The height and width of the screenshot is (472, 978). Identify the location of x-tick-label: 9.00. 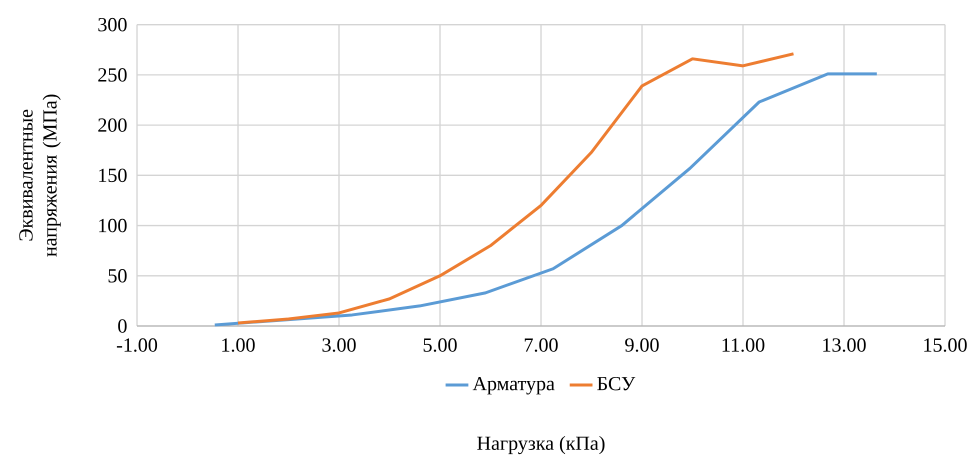
(642, 345).